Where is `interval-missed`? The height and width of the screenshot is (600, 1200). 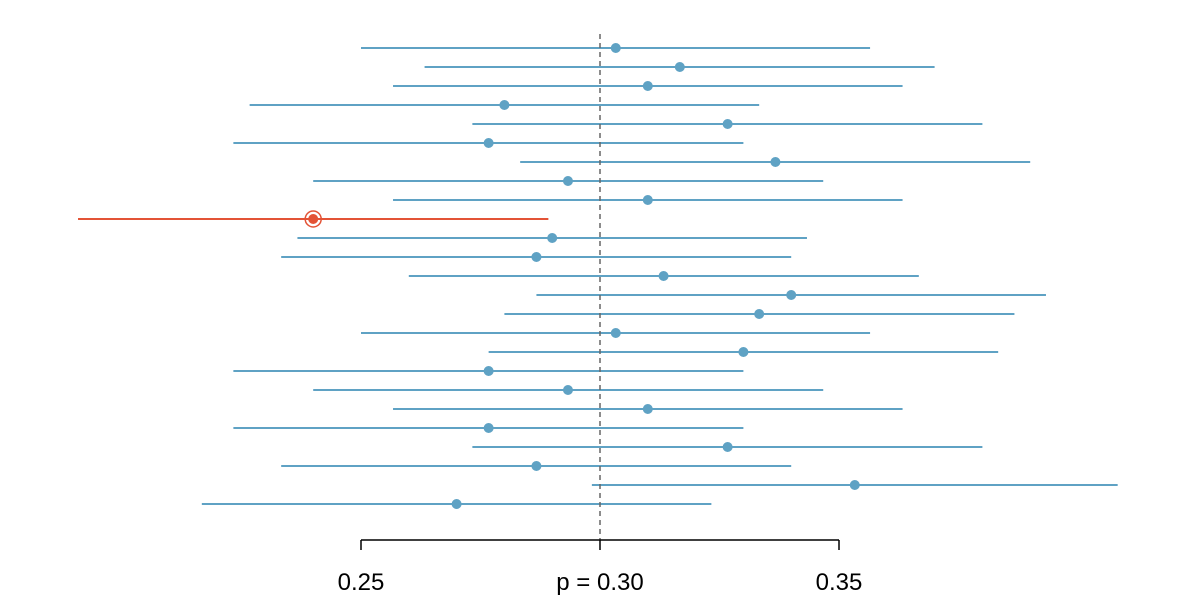 interval-missed is located at coordinates (313, 219).